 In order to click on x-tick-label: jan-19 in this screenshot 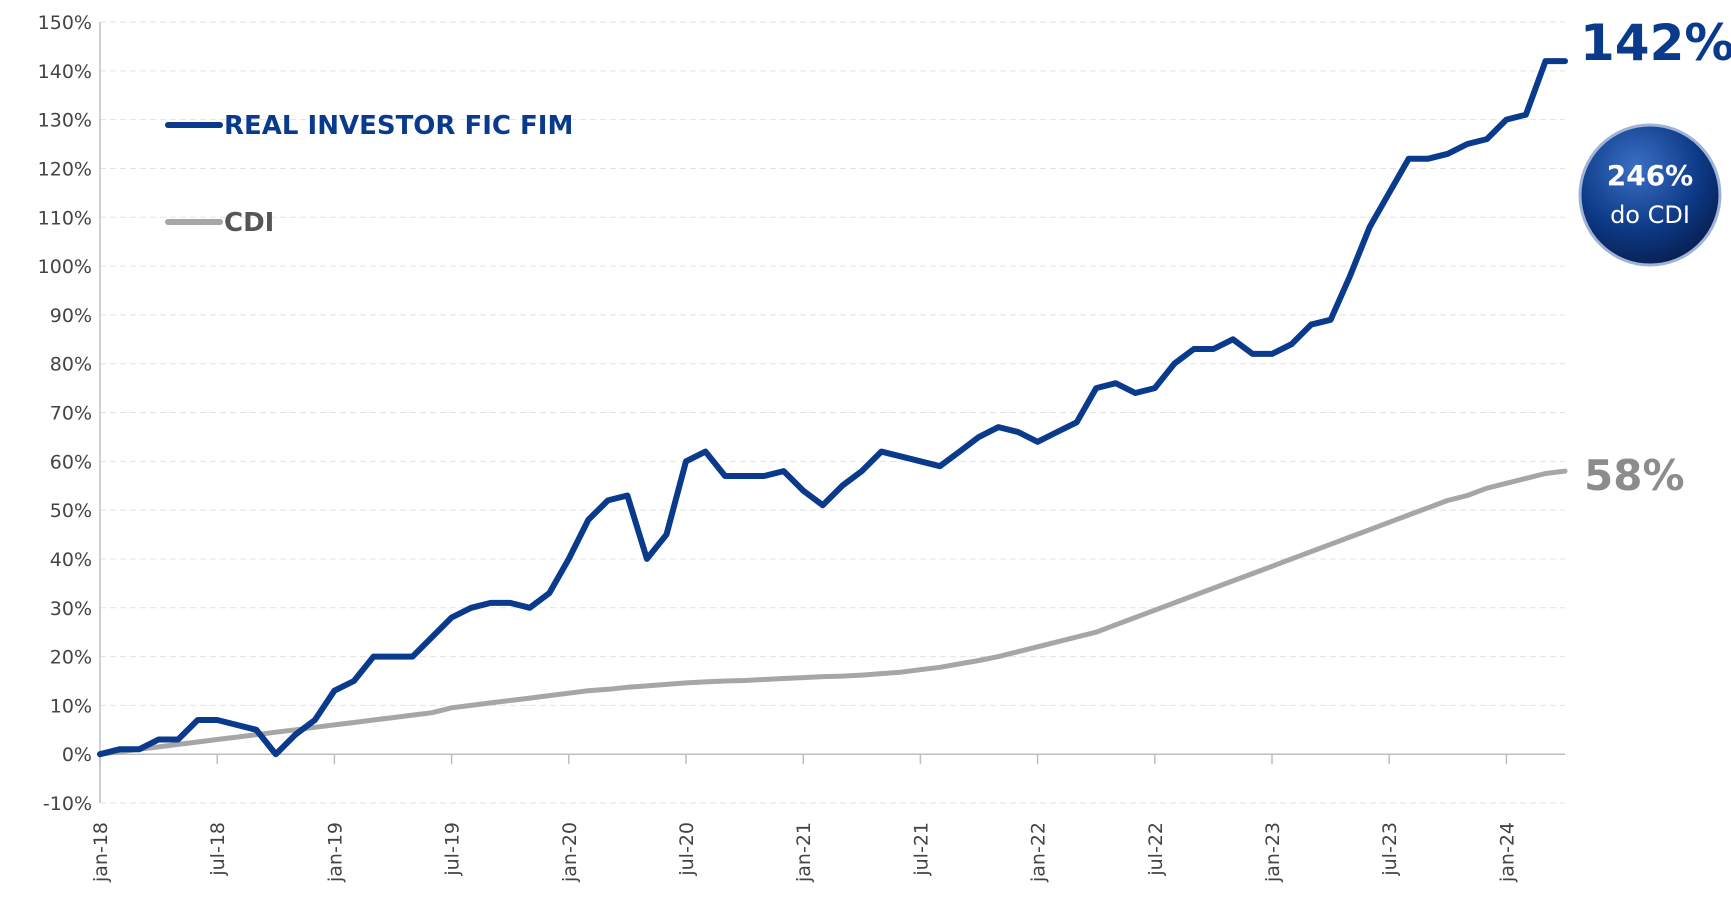, I will do `click(335, 852)`.